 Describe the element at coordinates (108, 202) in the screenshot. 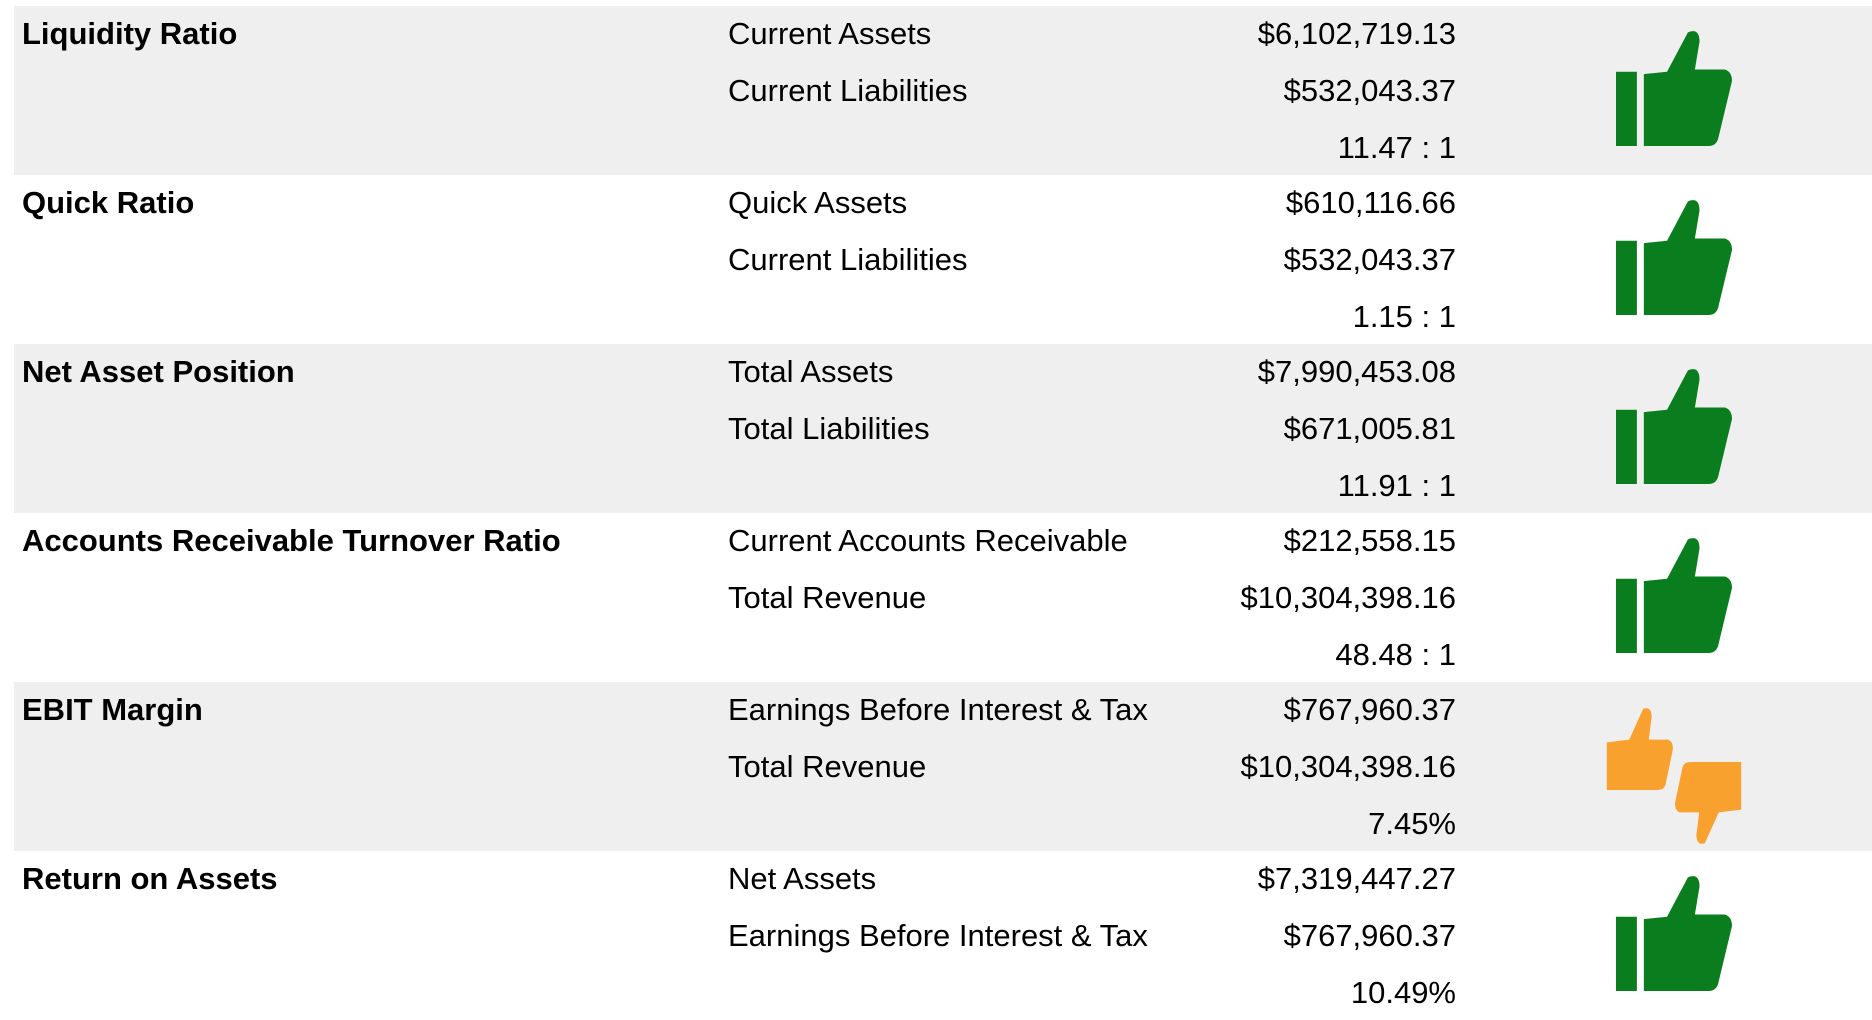

I see `ratio-label: Quick Ratio` at that location.